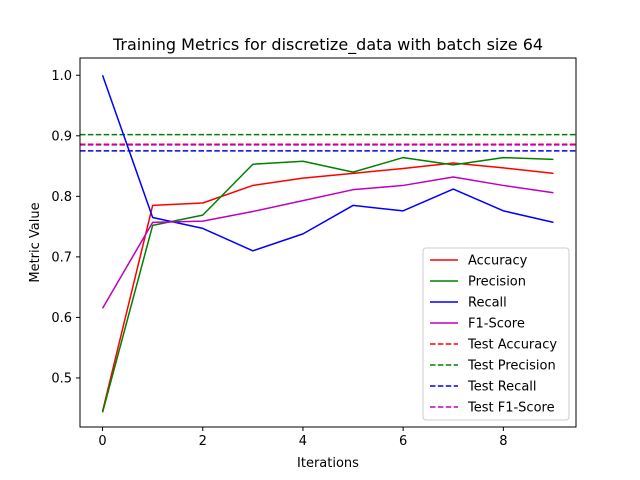 The height and width of the screenshot is (480, 640). I want to click on legend-box, so click(496, 334).